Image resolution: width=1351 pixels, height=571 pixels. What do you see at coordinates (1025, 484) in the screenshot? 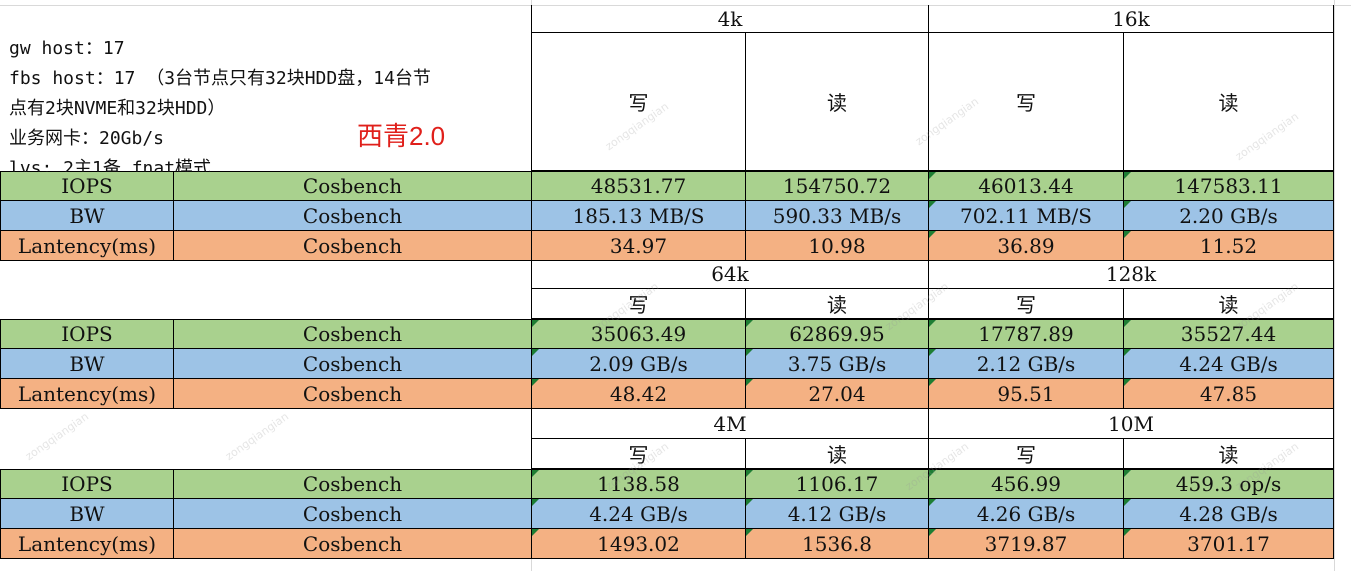
I see `value-cell: 456.99` at bounding box center [1025, 484].